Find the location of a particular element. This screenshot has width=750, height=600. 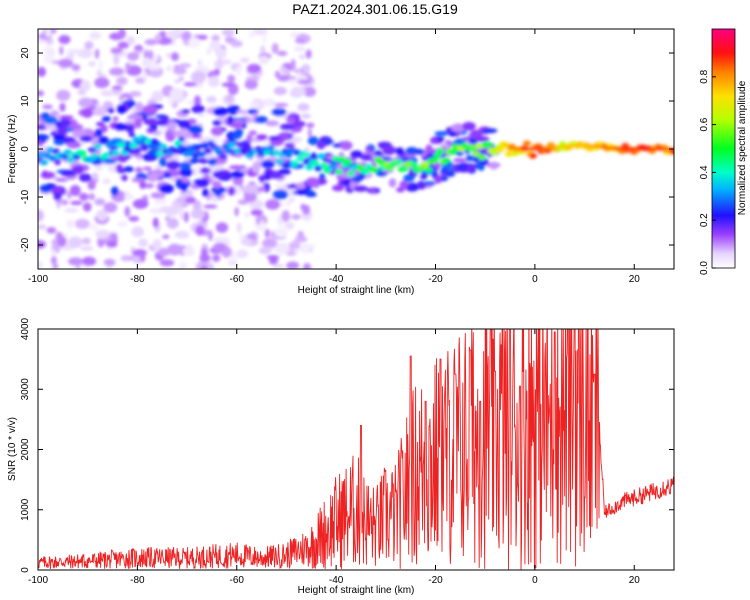

snr-x-tick-label: 0 is located at coordinates (535, 580).